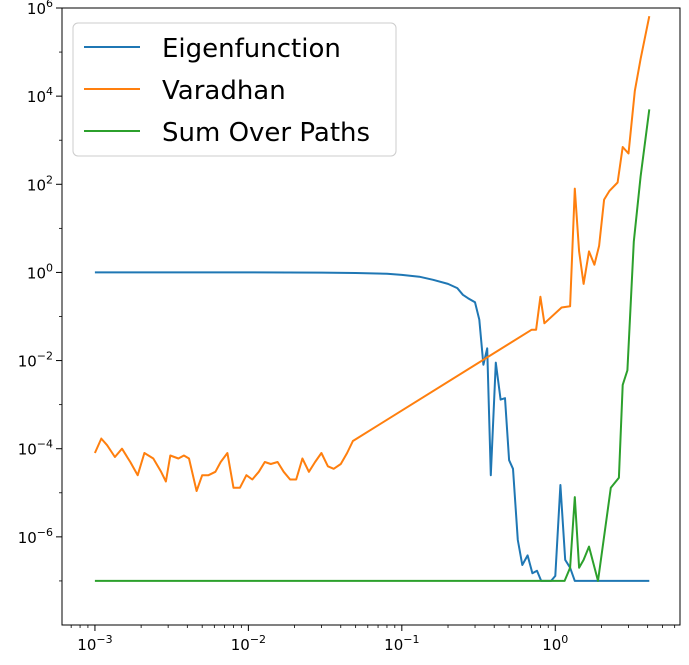  What do you see at coordinates (401, 643) in the screenshot?
I see `x-tick-label: 10⁻¹` at bounding box center [401, 643].